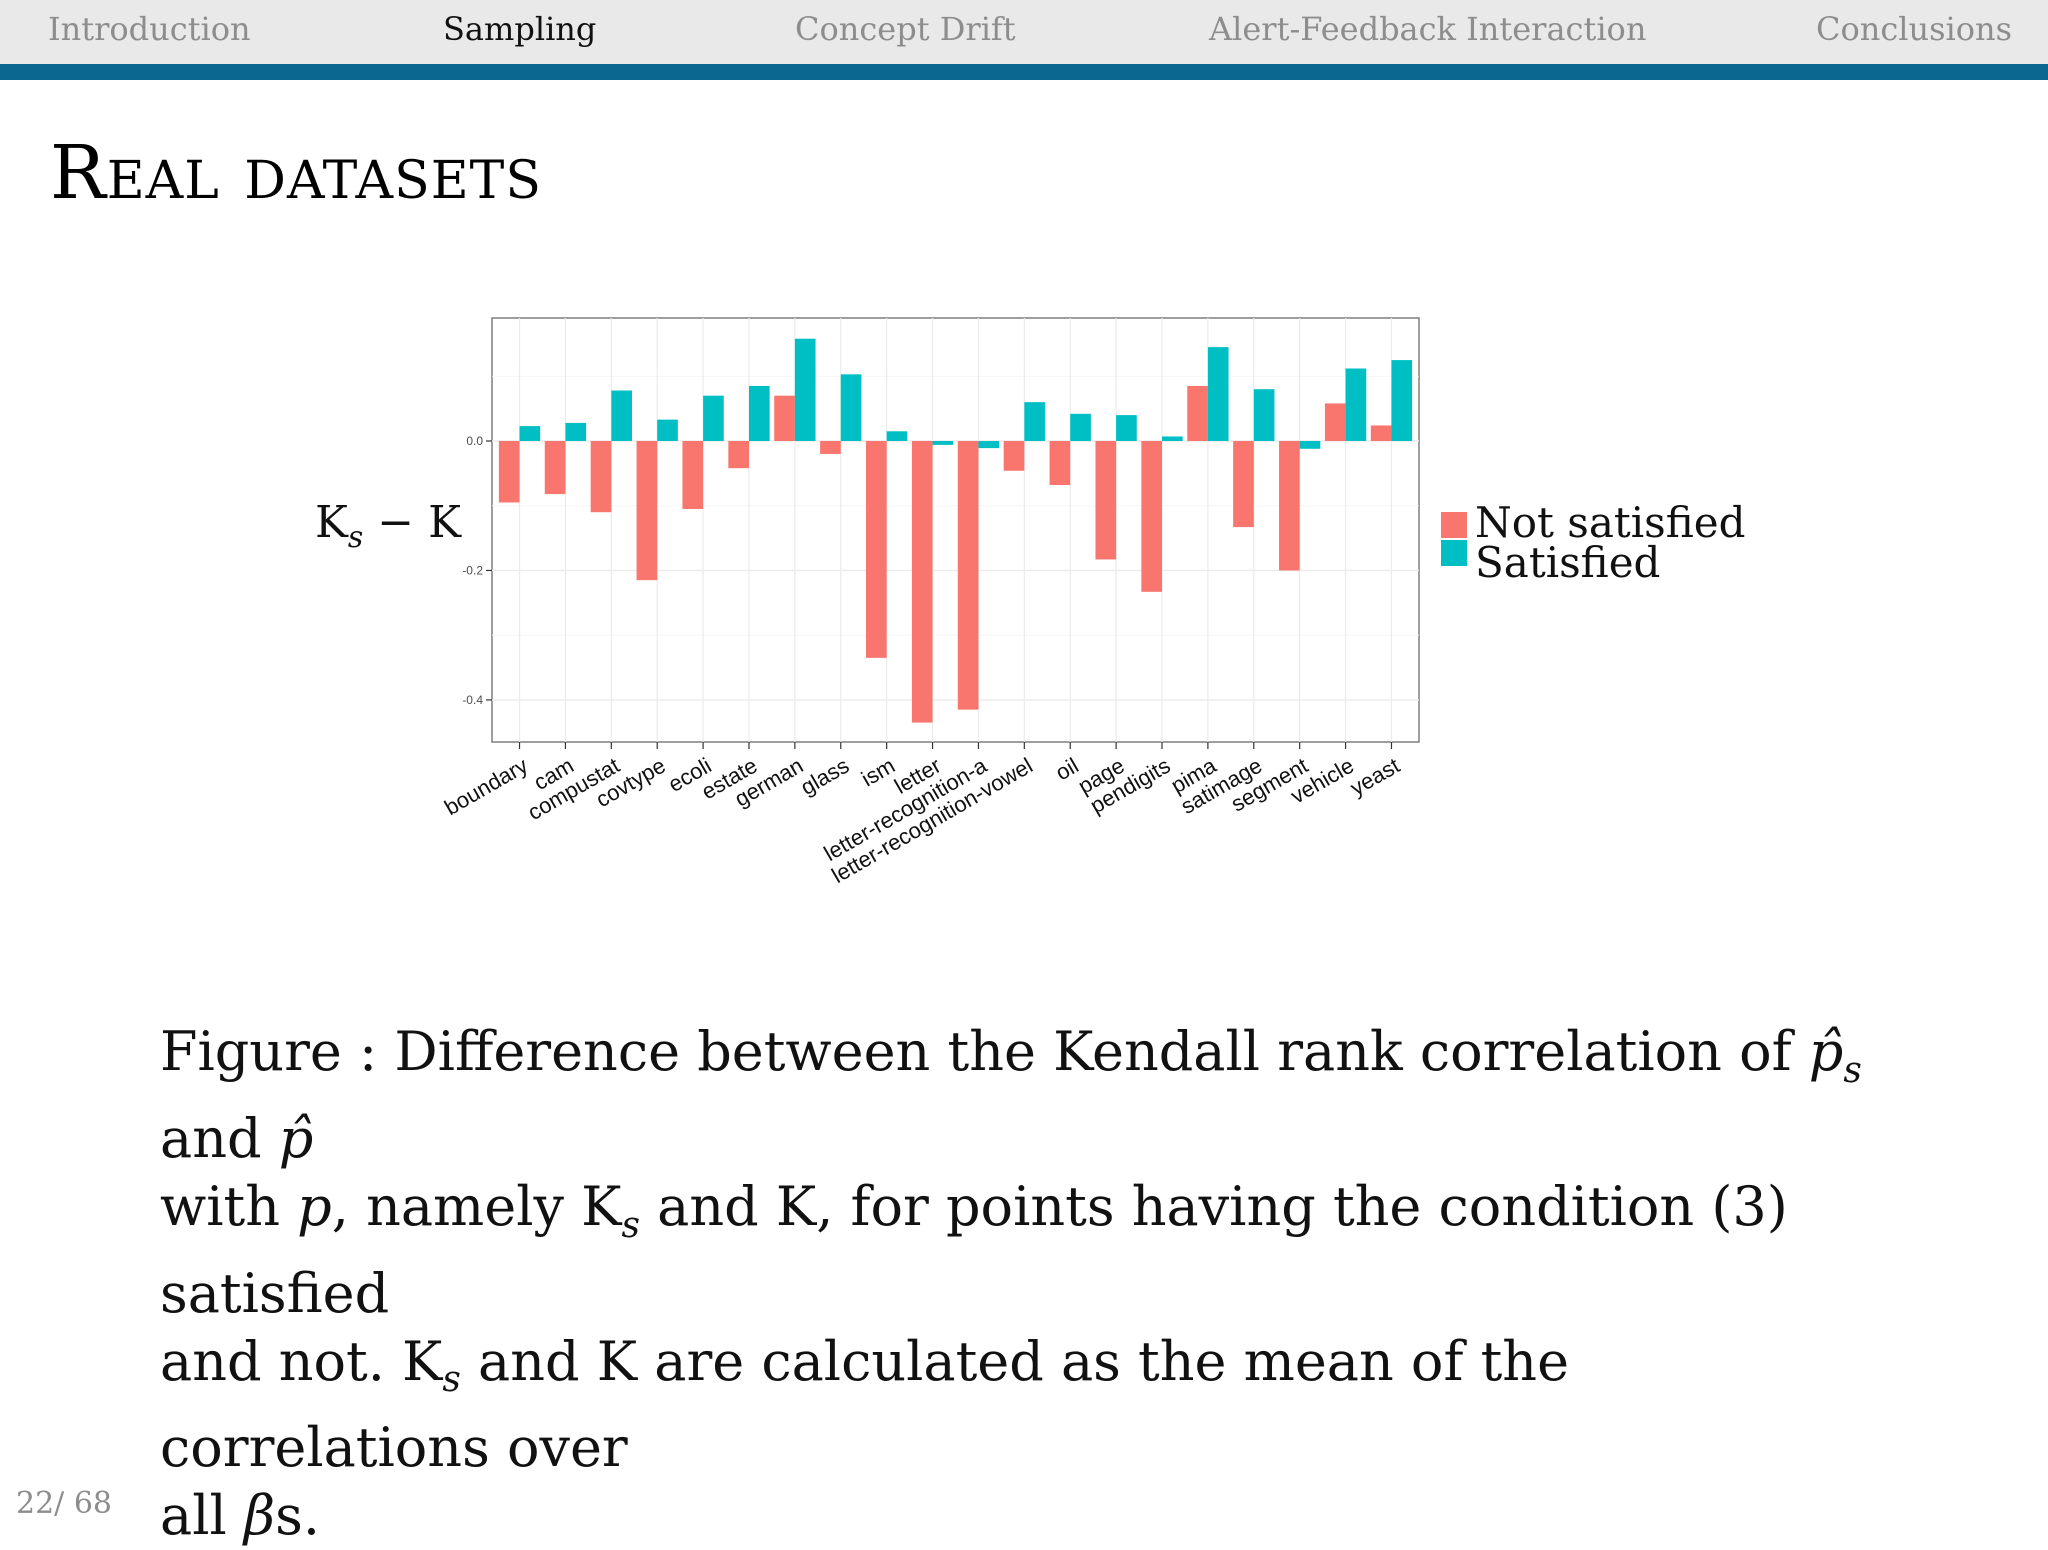 This screenshot has height=1550, width=2048. I want to click on caption-end: s., so click(298, 1516).